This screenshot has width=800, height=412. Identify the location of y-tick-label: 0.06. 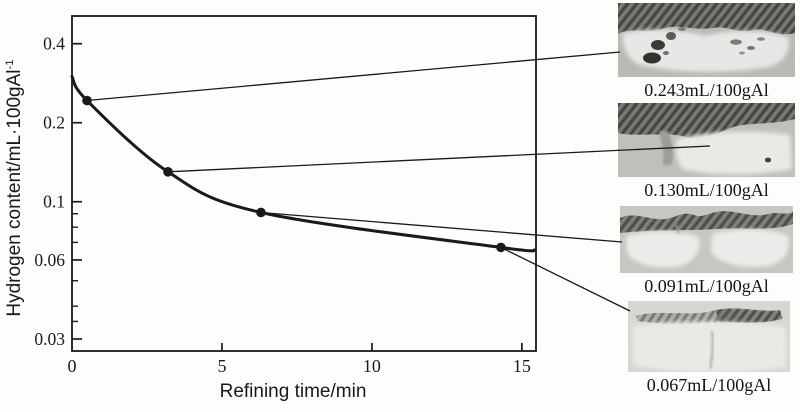
(49, 260).